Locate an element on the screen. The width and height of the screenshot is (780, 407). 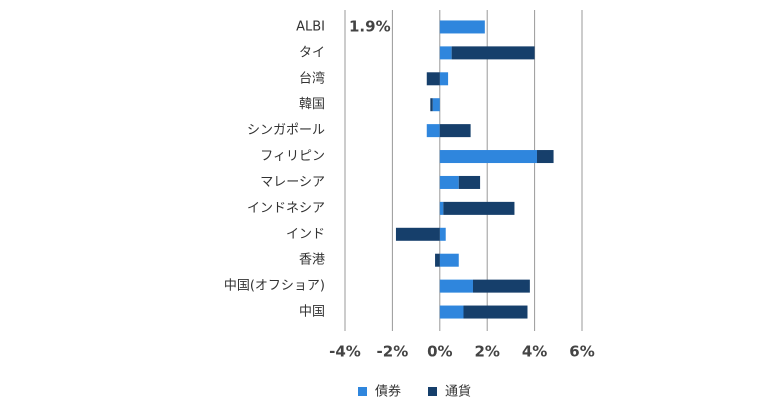
y-tick-label: 香港 is located at coordinates (312, 260).